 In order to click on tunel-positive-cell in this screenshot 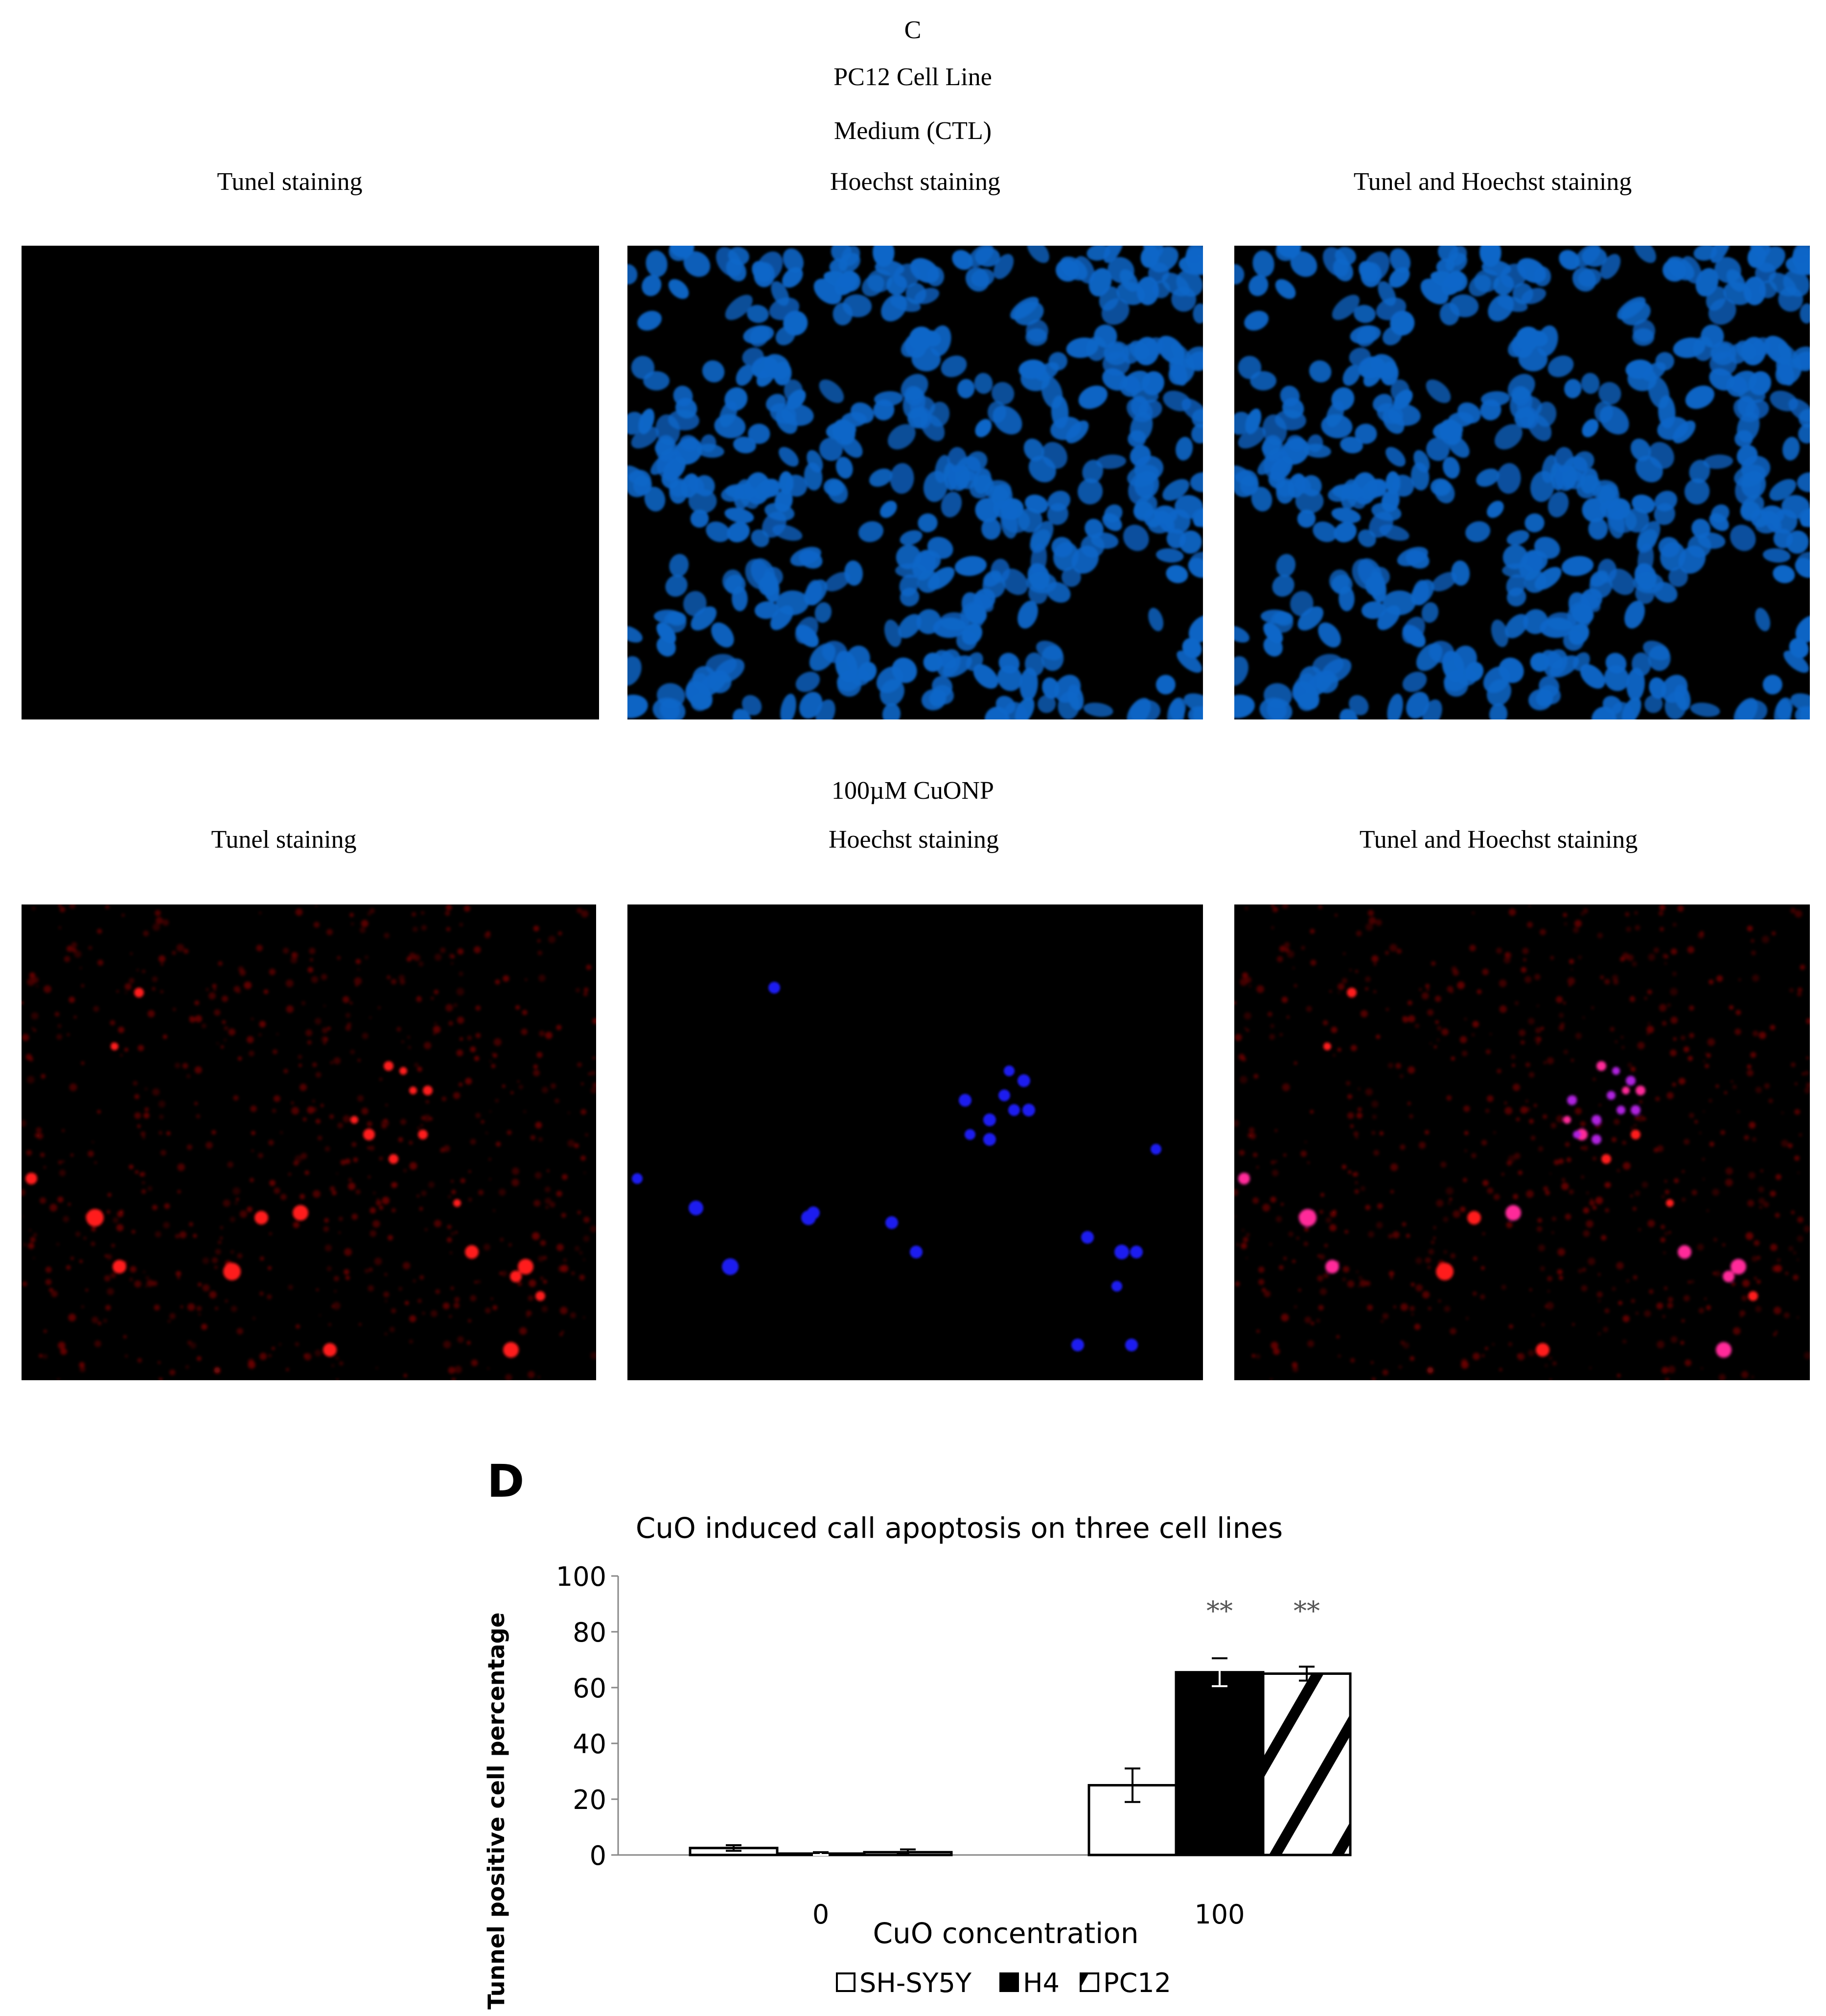, I will do `click(232, 1271)`.